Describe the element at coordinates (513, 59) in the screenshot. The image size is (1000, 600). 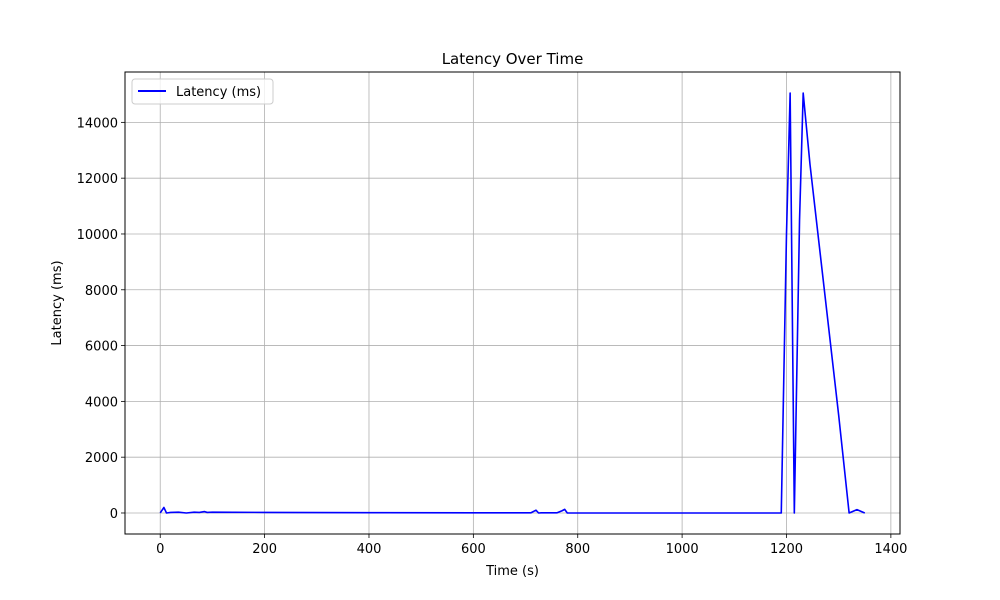
I see `chart-title: Latency Over Time` at that location.